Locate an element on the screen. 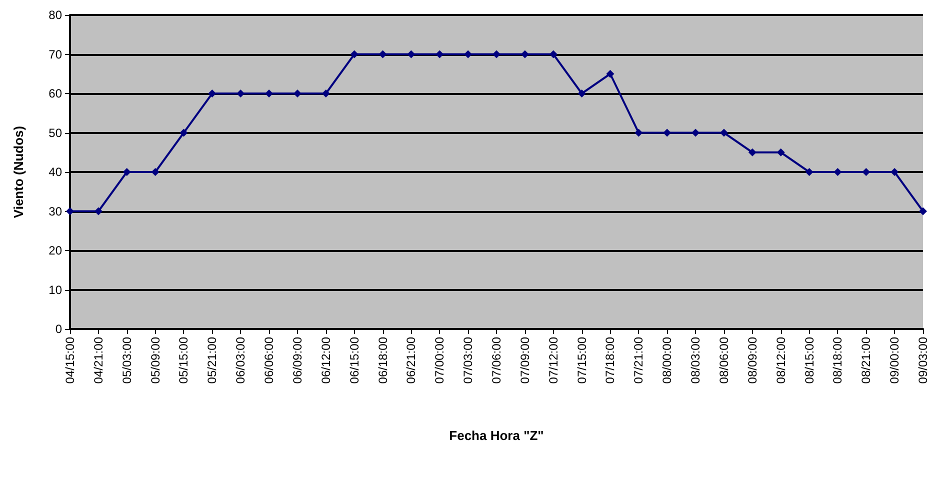 The image size is (935, 494). x-tick-label: 08/00:00 is located at coordinates (667, 360).